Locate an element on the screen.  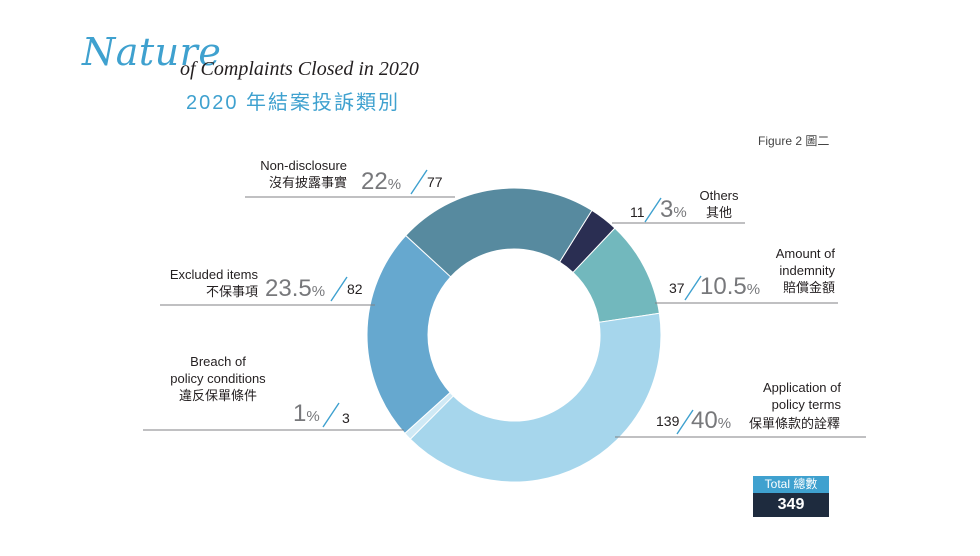
label-breach-zh: 違反保單條件 is located at coordinates (217, 395).